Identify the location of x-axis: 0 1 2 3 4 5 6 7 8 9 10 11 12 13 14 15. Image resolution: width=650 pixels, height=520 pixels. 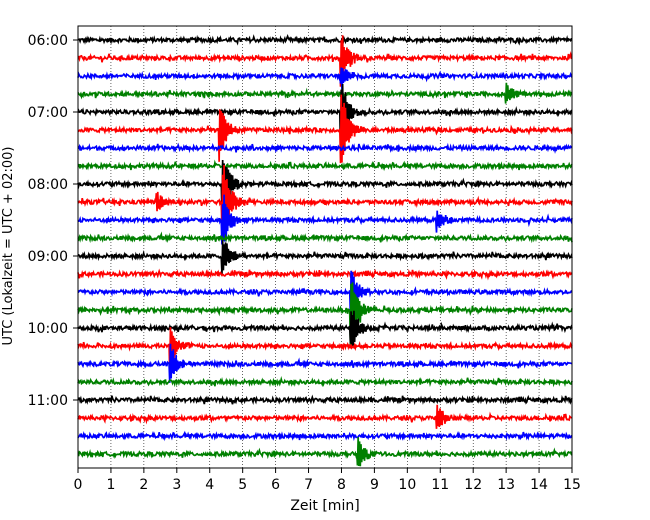
(327, 480).